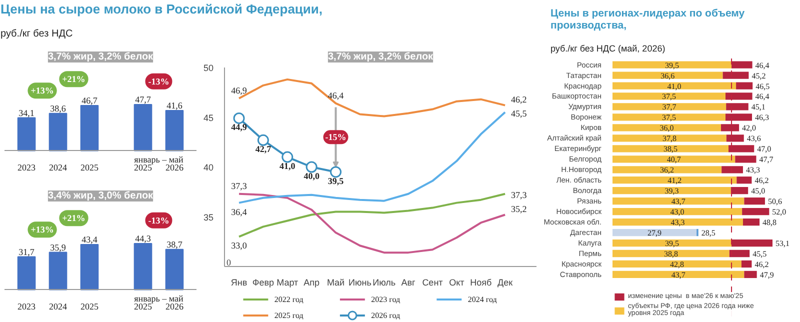 Image resolution: width=800 pixels, height=322 pixels. What do you see at coordinates (312, 176) in the screenshot?
I see `data-label: 40,0` at bounding box center [312, 176].